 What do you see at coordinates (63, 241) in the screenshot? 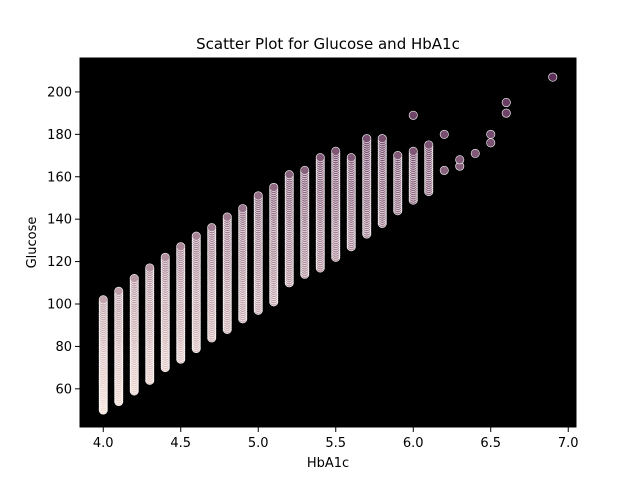
I see `y-axis: 60 80 100 120 140 160 180 200` at bounding box center [63, 241].